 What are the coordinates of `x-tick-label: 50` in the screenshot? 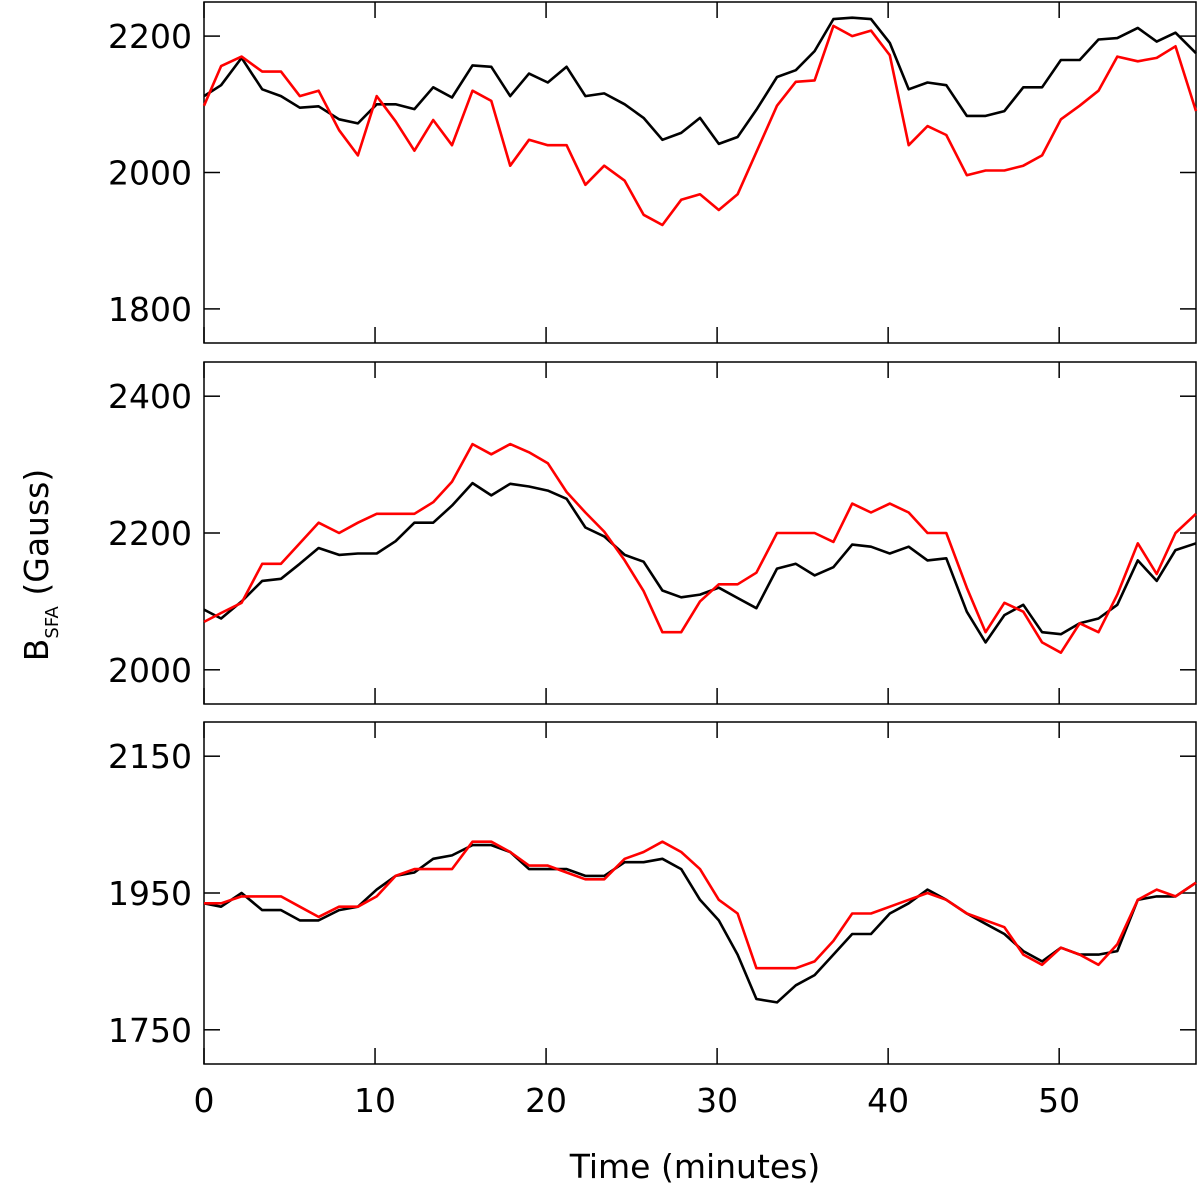 It's located at (1059, 1100).